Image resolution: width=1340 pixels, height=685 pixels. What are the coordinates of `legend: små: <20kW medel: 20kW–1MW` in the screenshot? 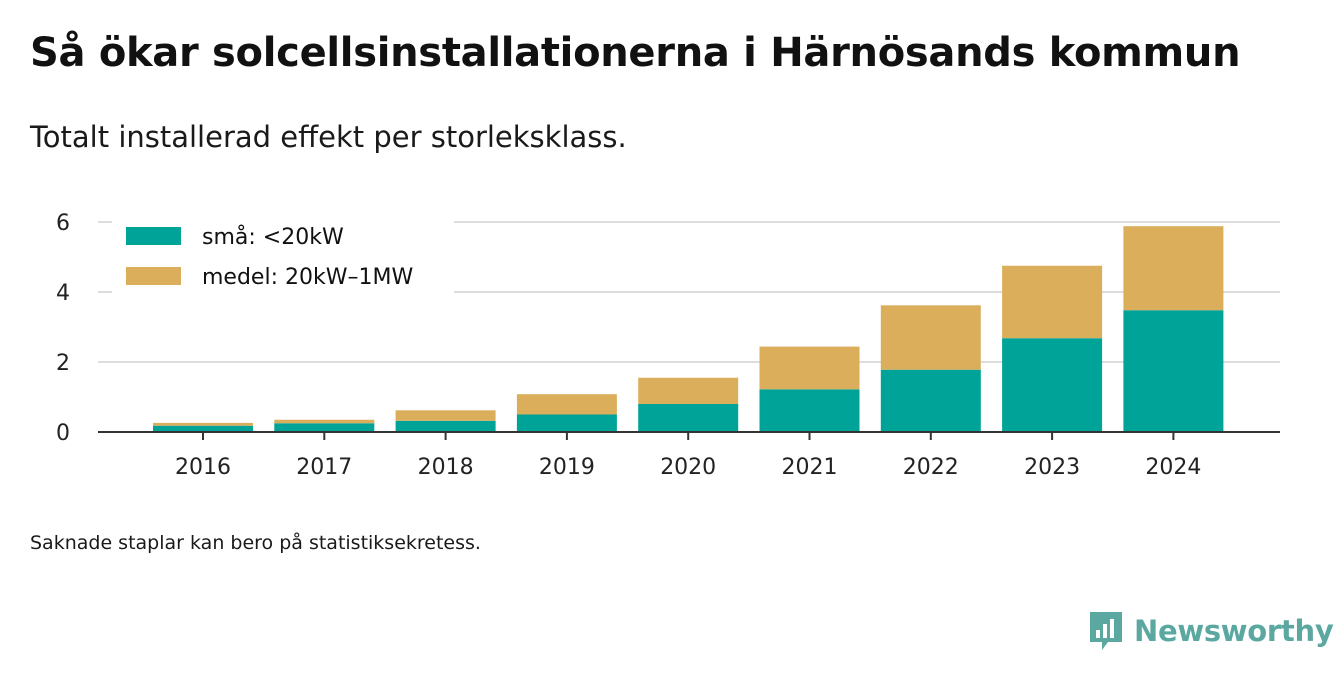 It's located at (283, 255).